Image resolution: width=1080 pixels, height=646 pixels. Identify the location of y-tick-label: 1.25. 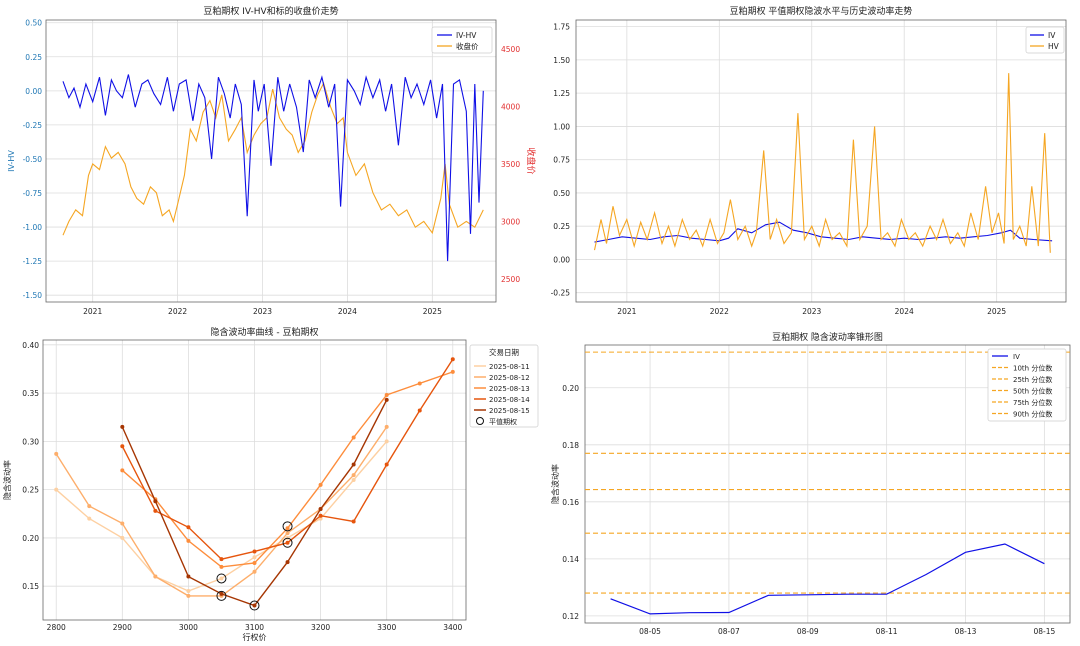
(561, 93).